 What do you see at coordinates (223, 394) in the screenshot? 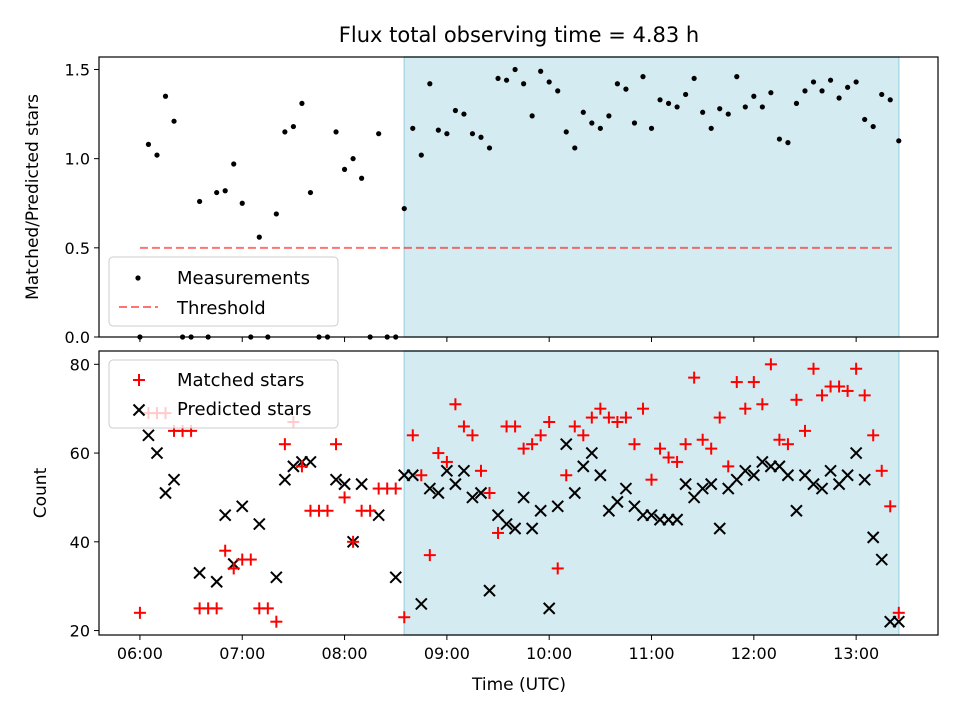
I see `count-legend: Matched stars Predicted stars` at bounding box center [223, 394].